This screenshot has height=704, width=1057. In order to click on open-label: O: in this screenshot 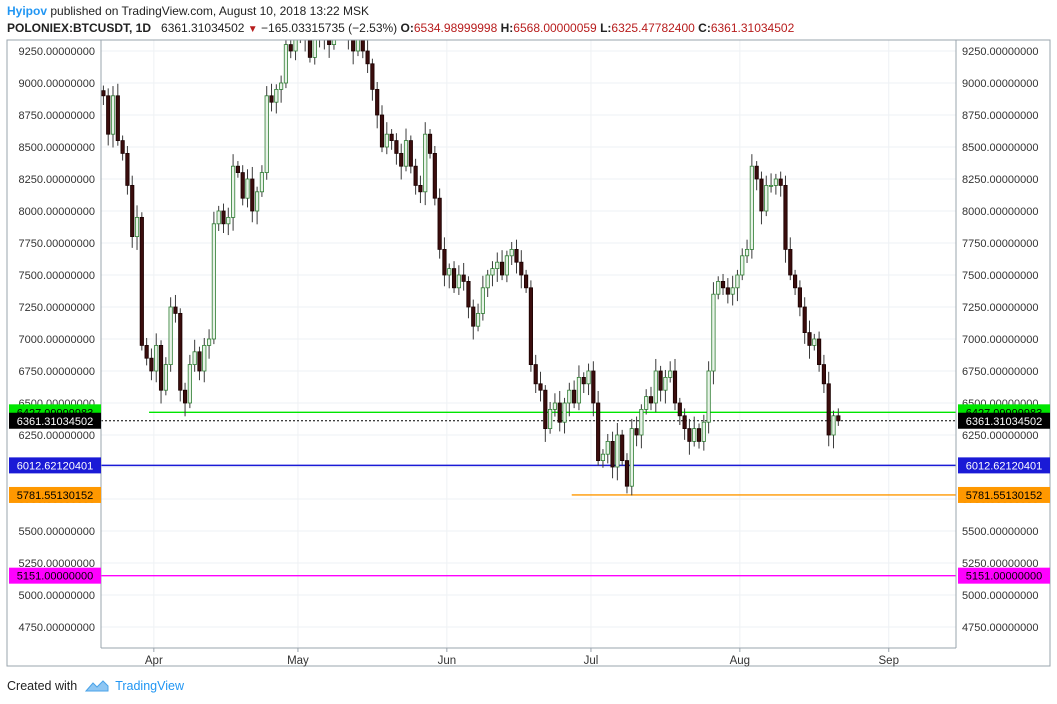, I will do `click(407, 28)`.